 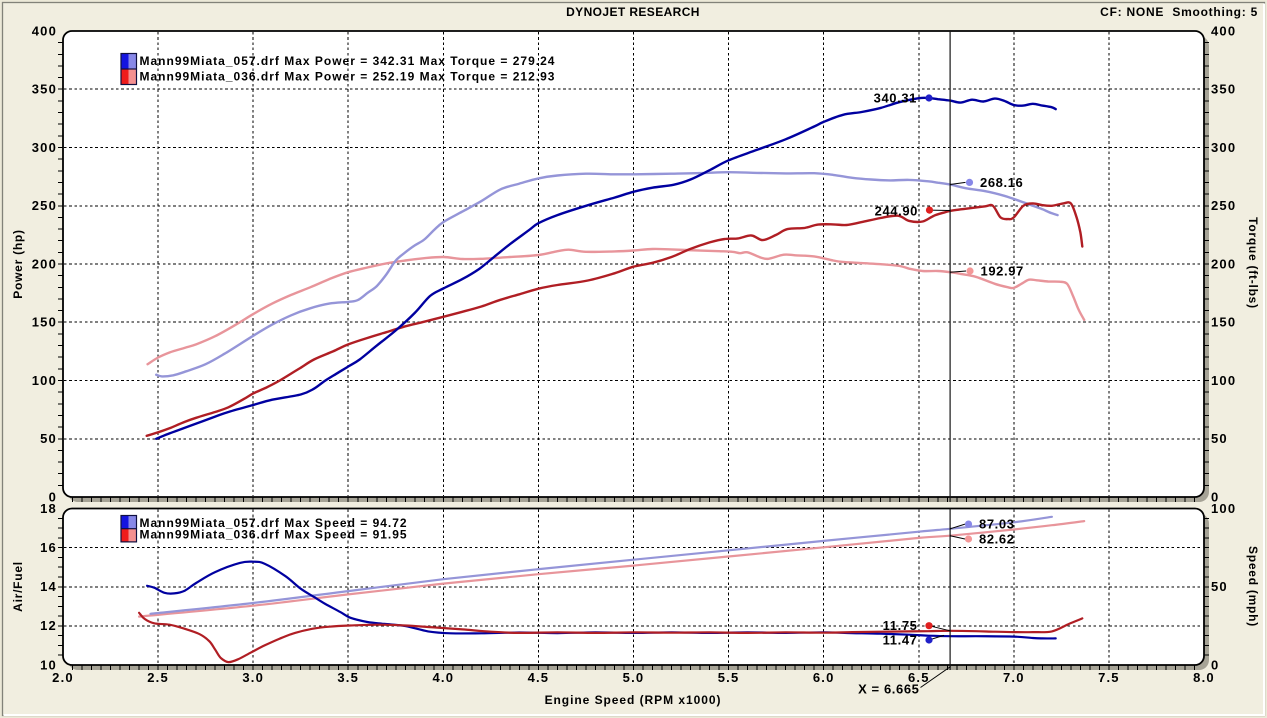 What do you see at coordinates (48, 586) in the screenshot?
I see `svg-text: 14` at bounding box center [48, 586].